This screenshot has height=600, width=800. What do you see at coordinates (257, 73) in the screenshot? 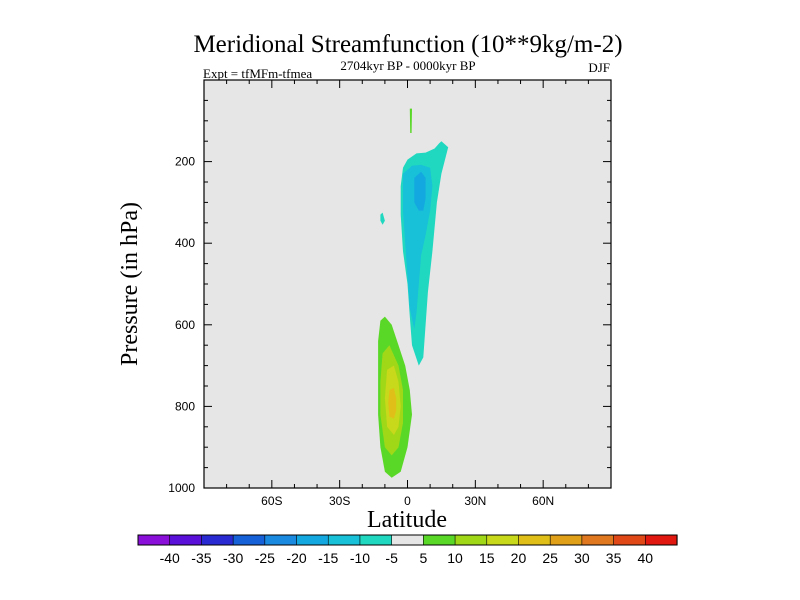
I see `experiment-label: Expt = tfMFm-tfmea` at bounding box center [257, 73].